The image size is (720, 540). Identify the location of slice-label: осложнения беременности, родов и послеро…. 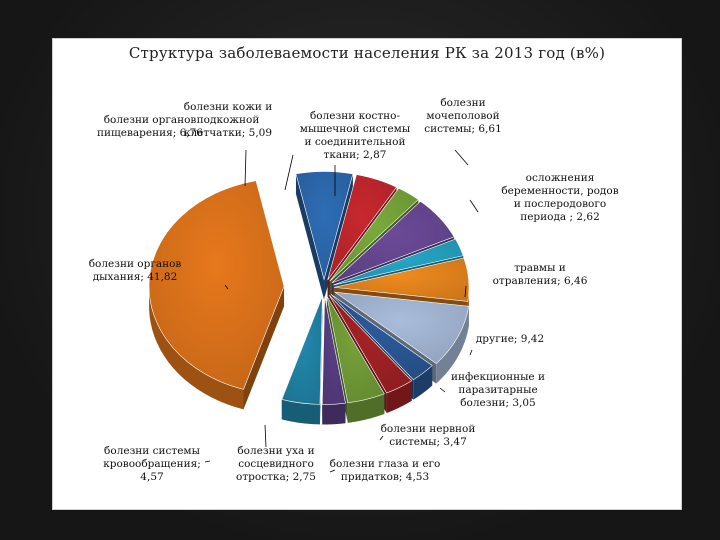
(560, 197).